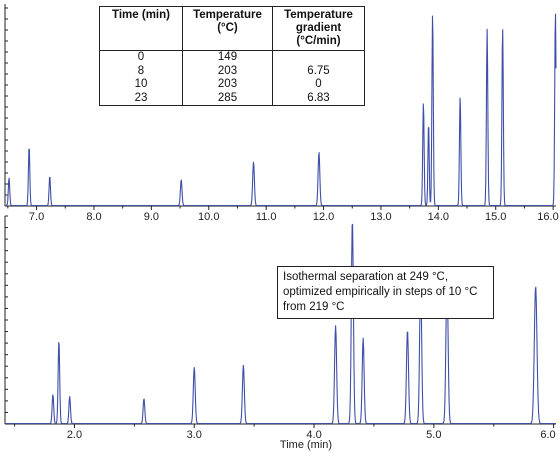 The image size is (560, 454). Describe the element at coordinates (141, 84) in the screenshot. I see `table-cell: 10` at that location.